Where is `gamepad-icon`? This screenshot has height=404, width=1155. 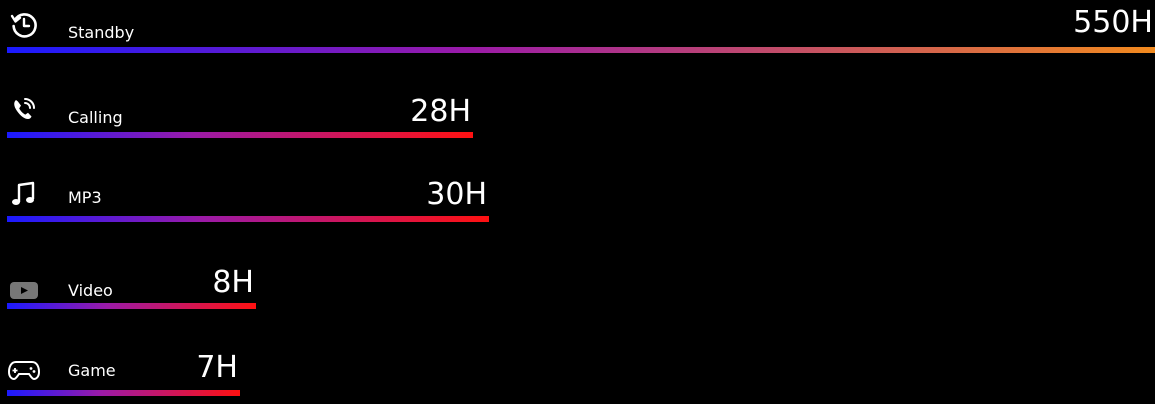
gamepad-icon is located at coordinates (24, 370).